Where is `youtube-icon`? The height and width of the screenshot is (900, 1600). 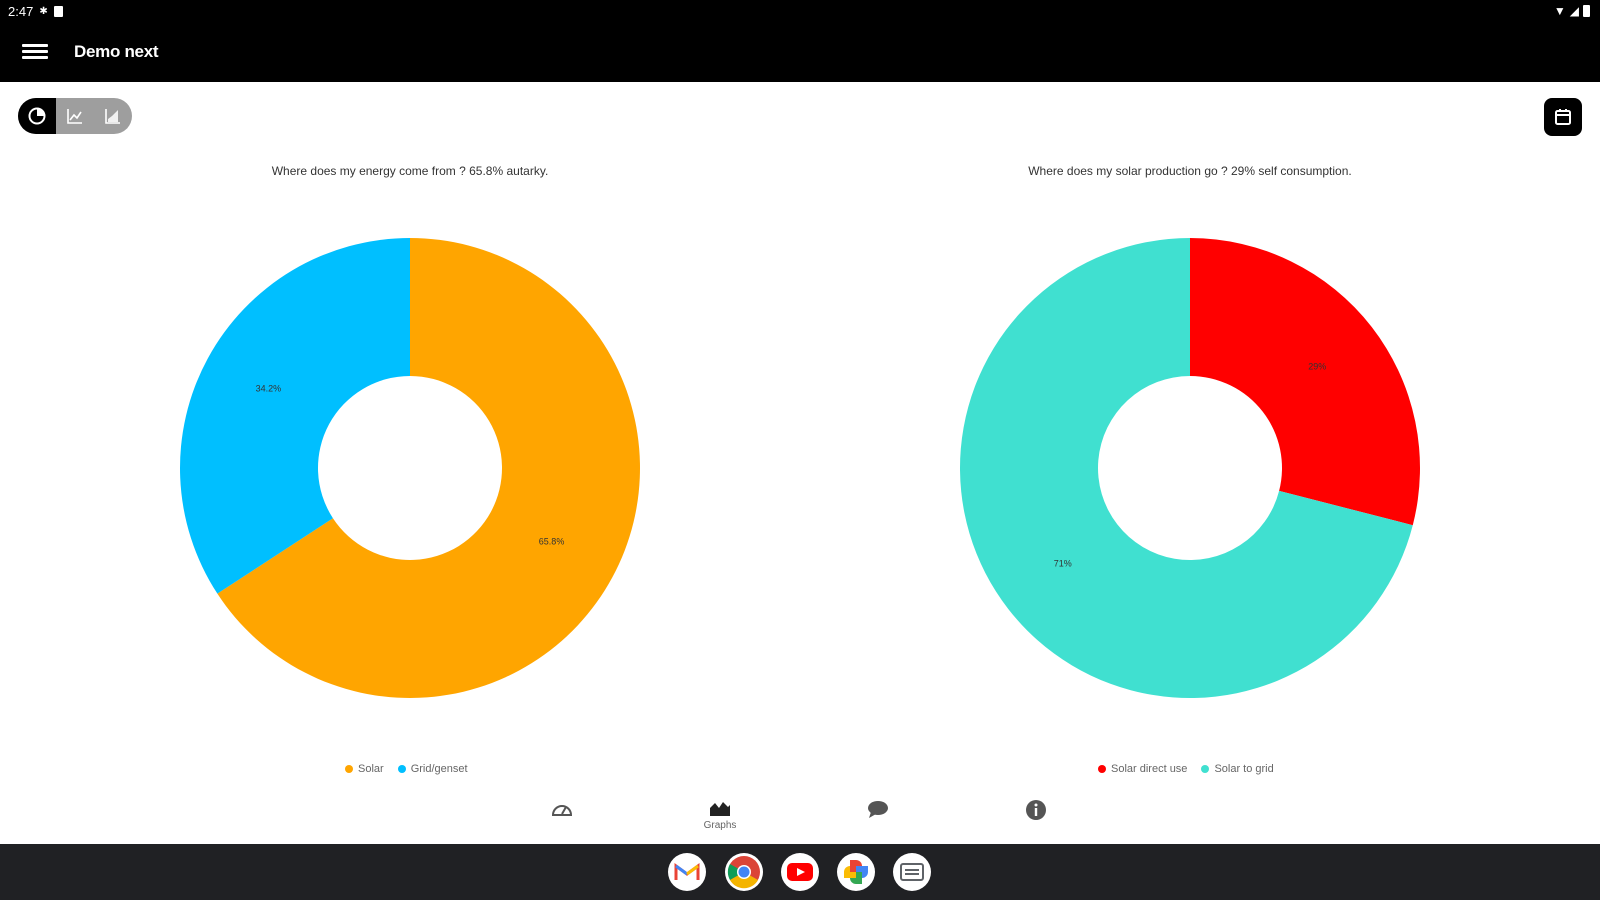
youtube-icon is located at coordinates (800, 872).